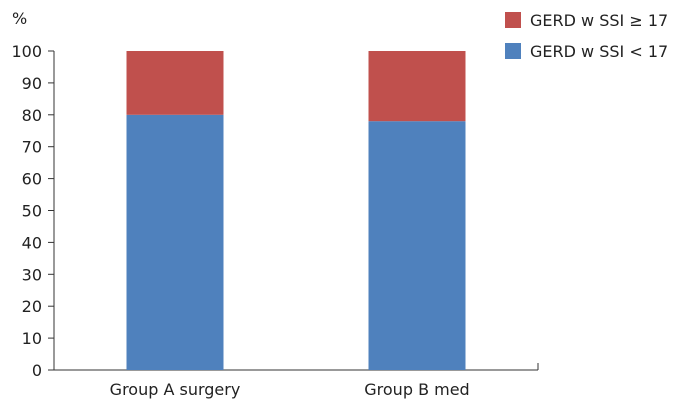  I want to click on legend-label-ssi-high: GERD w SSI ≥ 17, so click(599, 20).